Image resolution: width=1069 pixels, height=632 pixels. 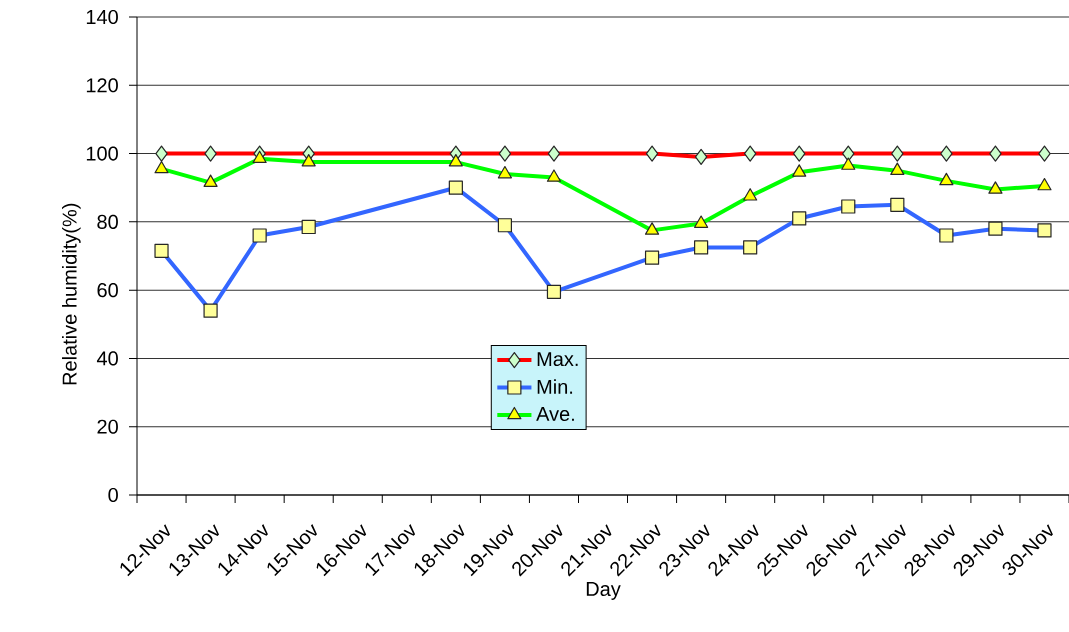 I want to click on y-axis-title: Relative humidity(%), so click(x=71, y=294).